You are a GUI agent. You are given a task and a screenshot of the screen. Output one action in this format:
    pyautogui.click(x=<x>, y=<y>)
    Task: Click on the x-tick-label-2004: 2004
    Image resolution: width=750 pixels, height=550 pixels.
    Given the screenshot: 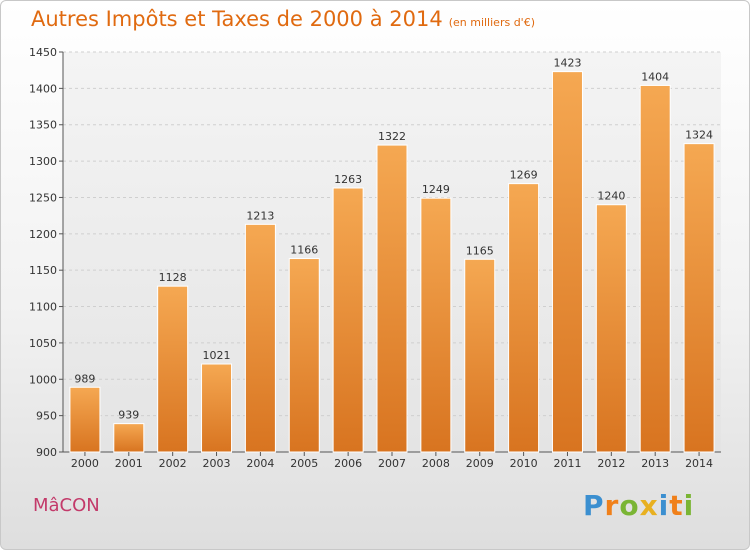 What is the action you would take?
    pyautogui.click(x=260, y=463)
    